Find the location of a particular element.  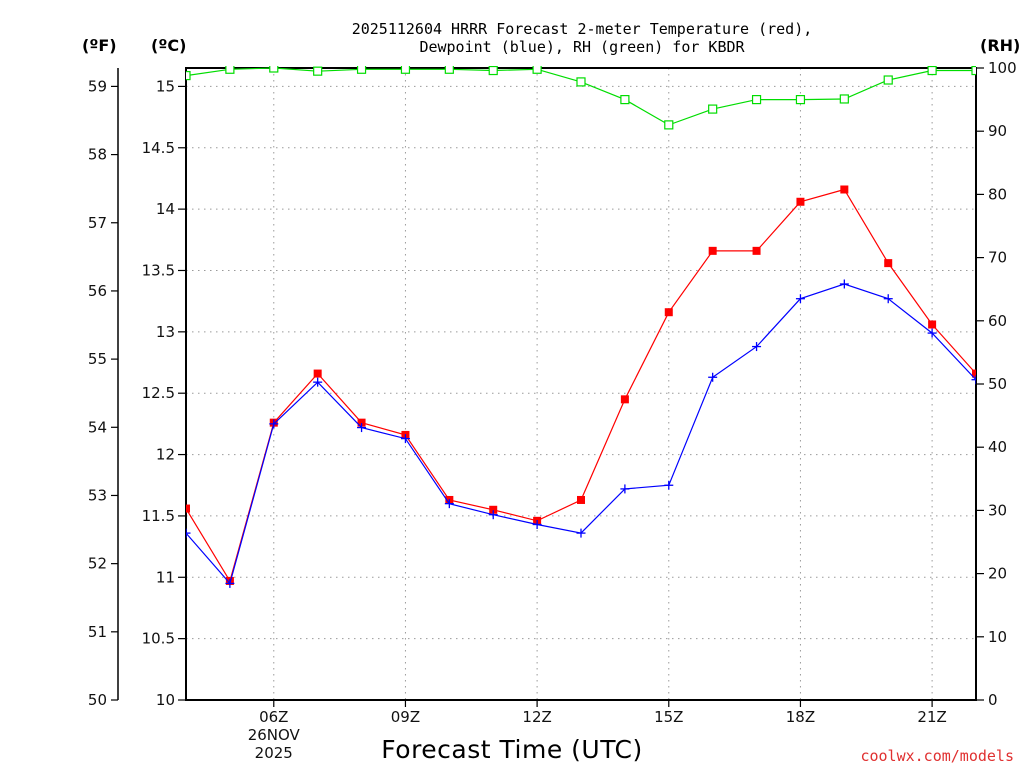

rh-tick-label: 30 is located at coordinates (997, 510).